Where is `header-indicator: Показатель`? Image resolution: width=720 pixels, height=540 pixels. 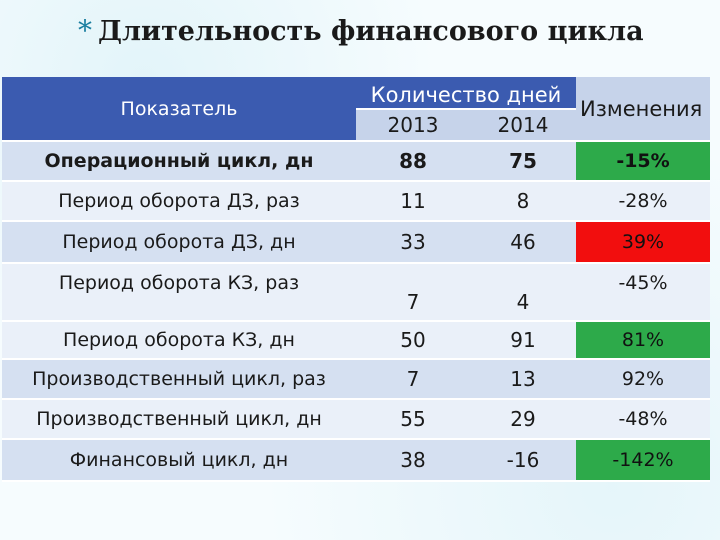 header-indicator: Показатель is located at coordinates (179, 109).